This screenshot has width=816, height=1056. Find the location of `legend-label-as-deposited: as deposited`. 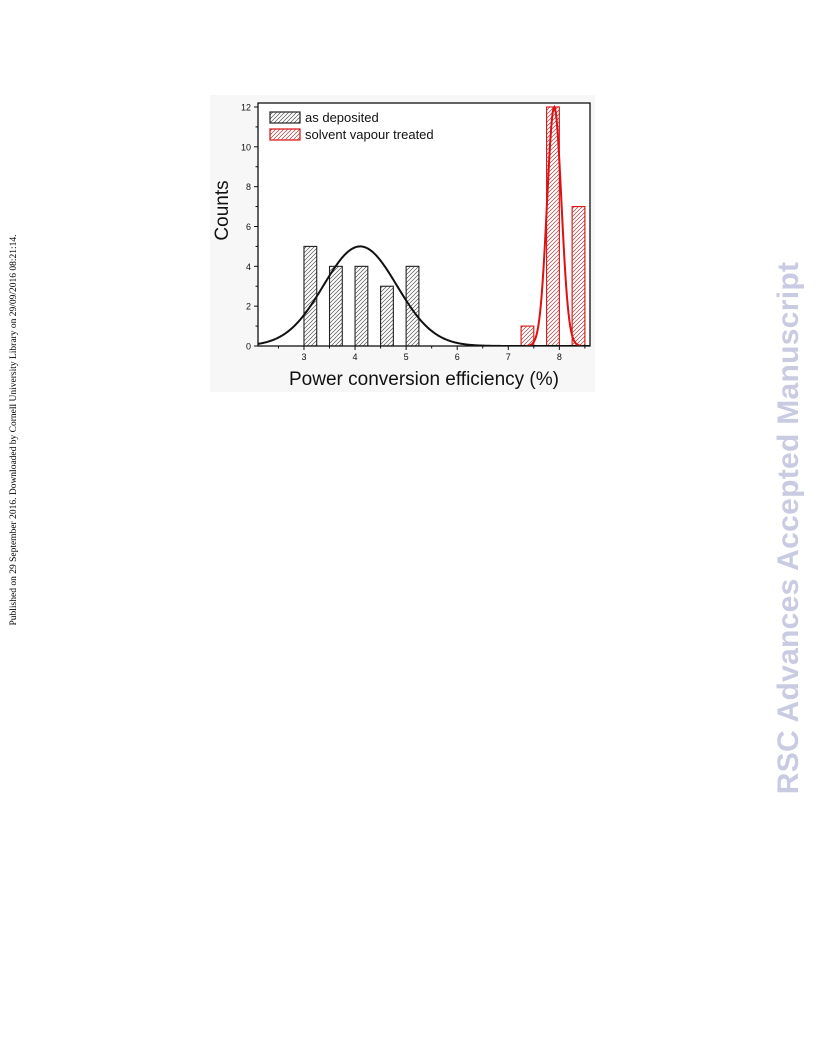

legend-label-as-deposited: as deposited is located at coordinates (342, 117).